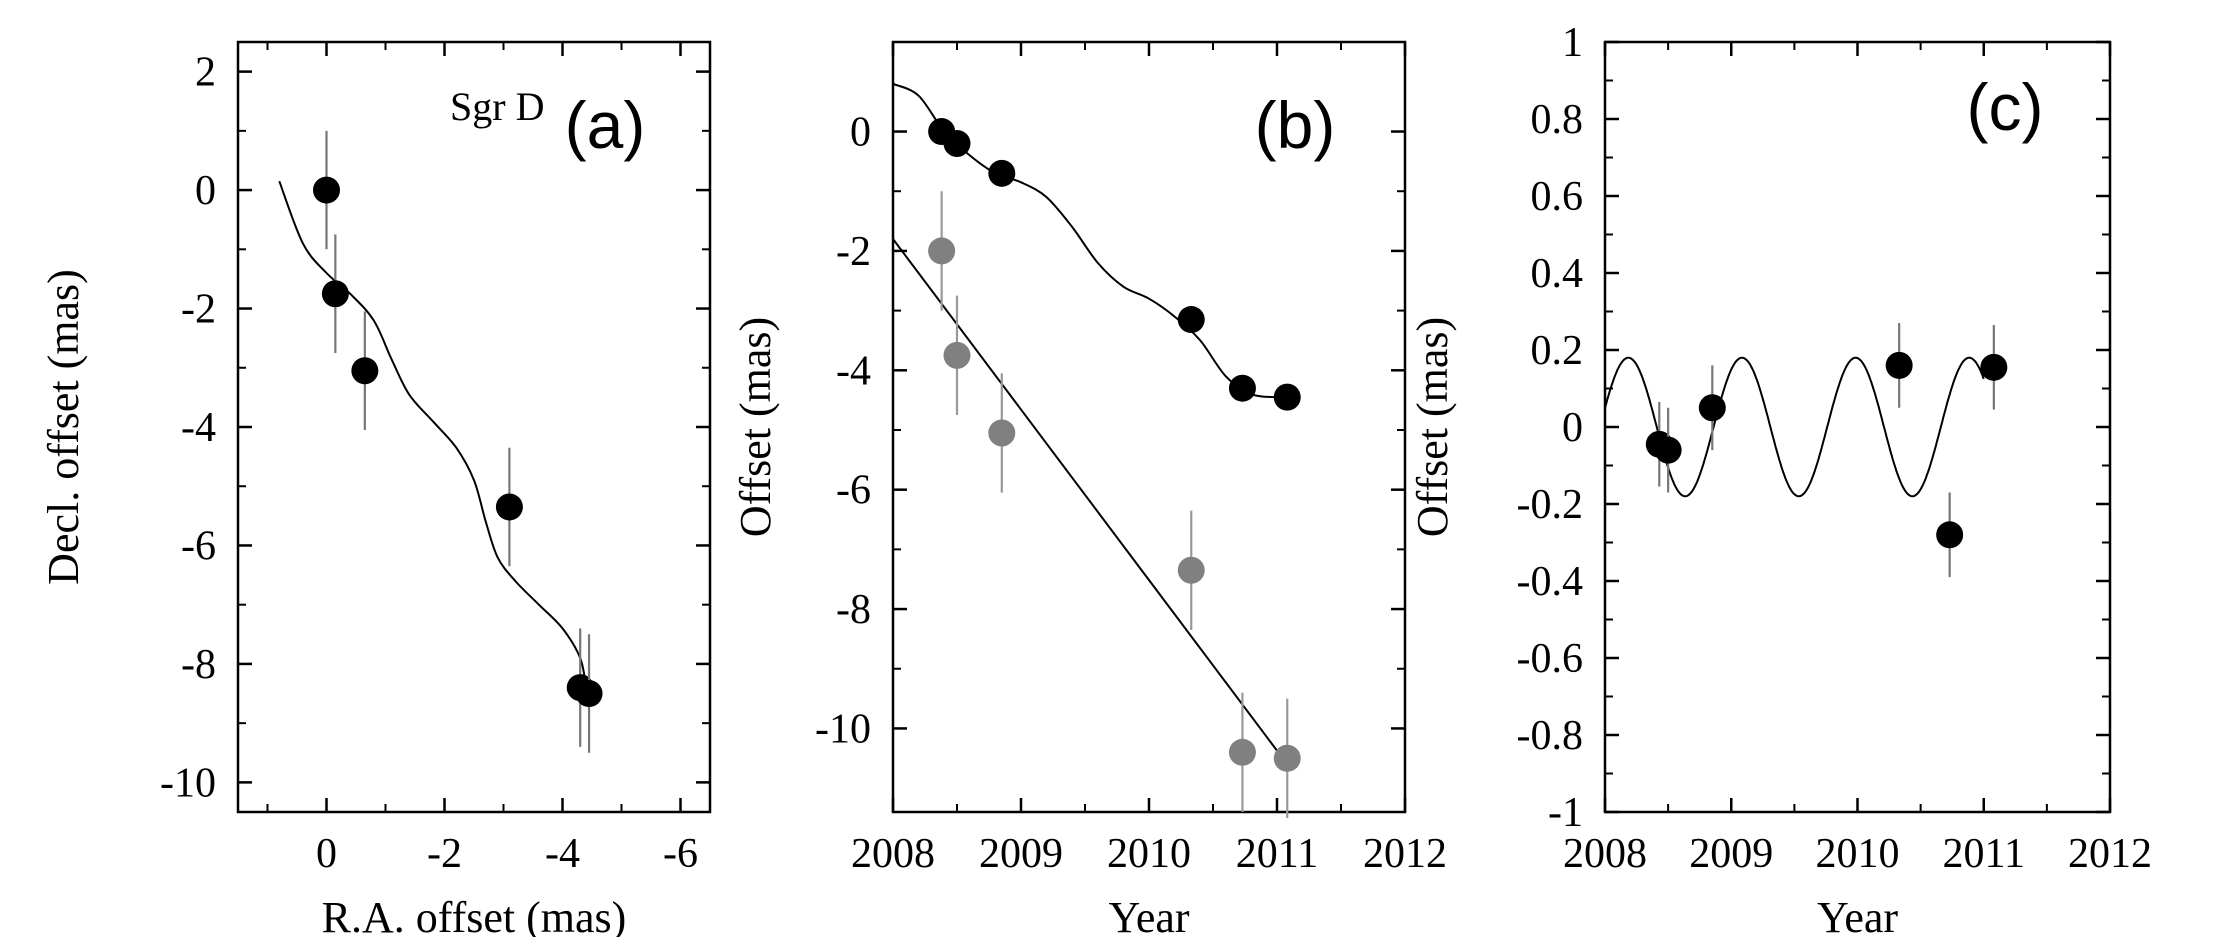  Describe the element at coordinates (205, 73) in the screenshot. I see `y-tick-label: 2` at that location.